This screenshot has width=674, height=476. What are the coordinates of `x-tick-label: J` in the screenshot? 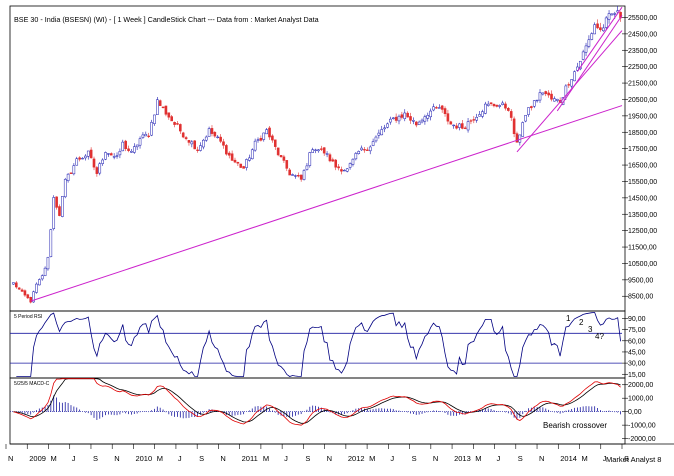 It's located at (286, 458).